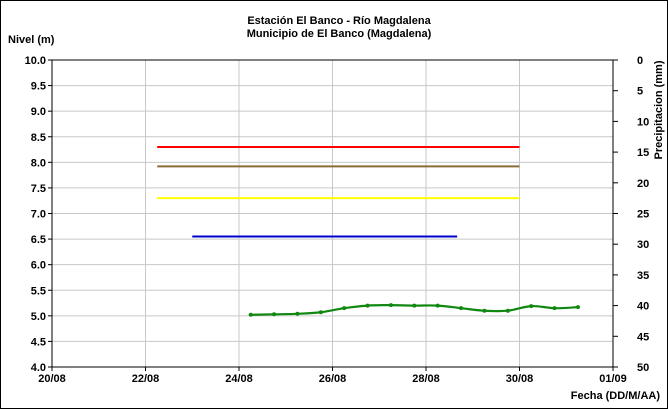 This screenshot has height=409, width=668. What do you see at coordinates (659, 109) in the screenshot?
I see `y2-axis-label: Precipitacion (mm)` at bounding box center [659, 109].